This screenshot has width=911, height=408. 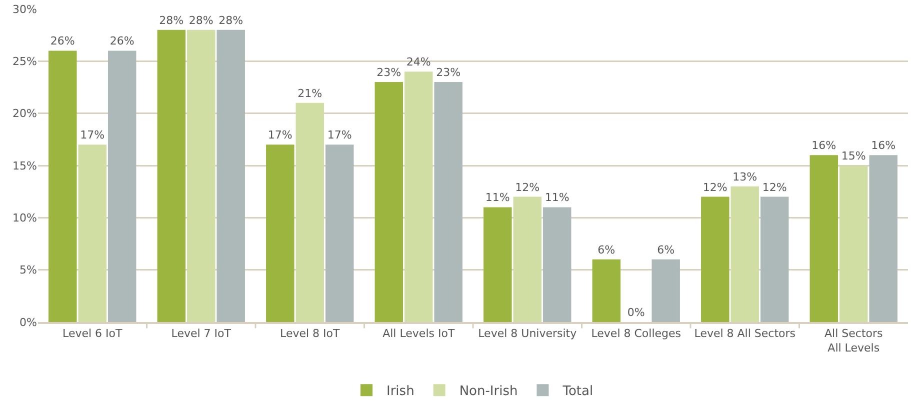 What do you see at coordinates (853, 156) in the screenshot?
I see `data-label: 15%` at bounding box center [853, 156].